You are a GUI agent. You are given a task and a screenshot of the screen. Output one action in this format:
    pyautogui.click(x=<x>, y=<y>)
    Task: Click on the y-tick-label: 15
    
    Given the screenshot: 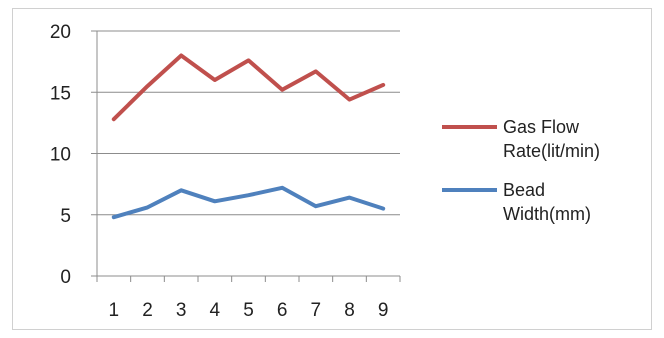 What is the action you would take?
    pyautogui.click(x=60, y=93)
    